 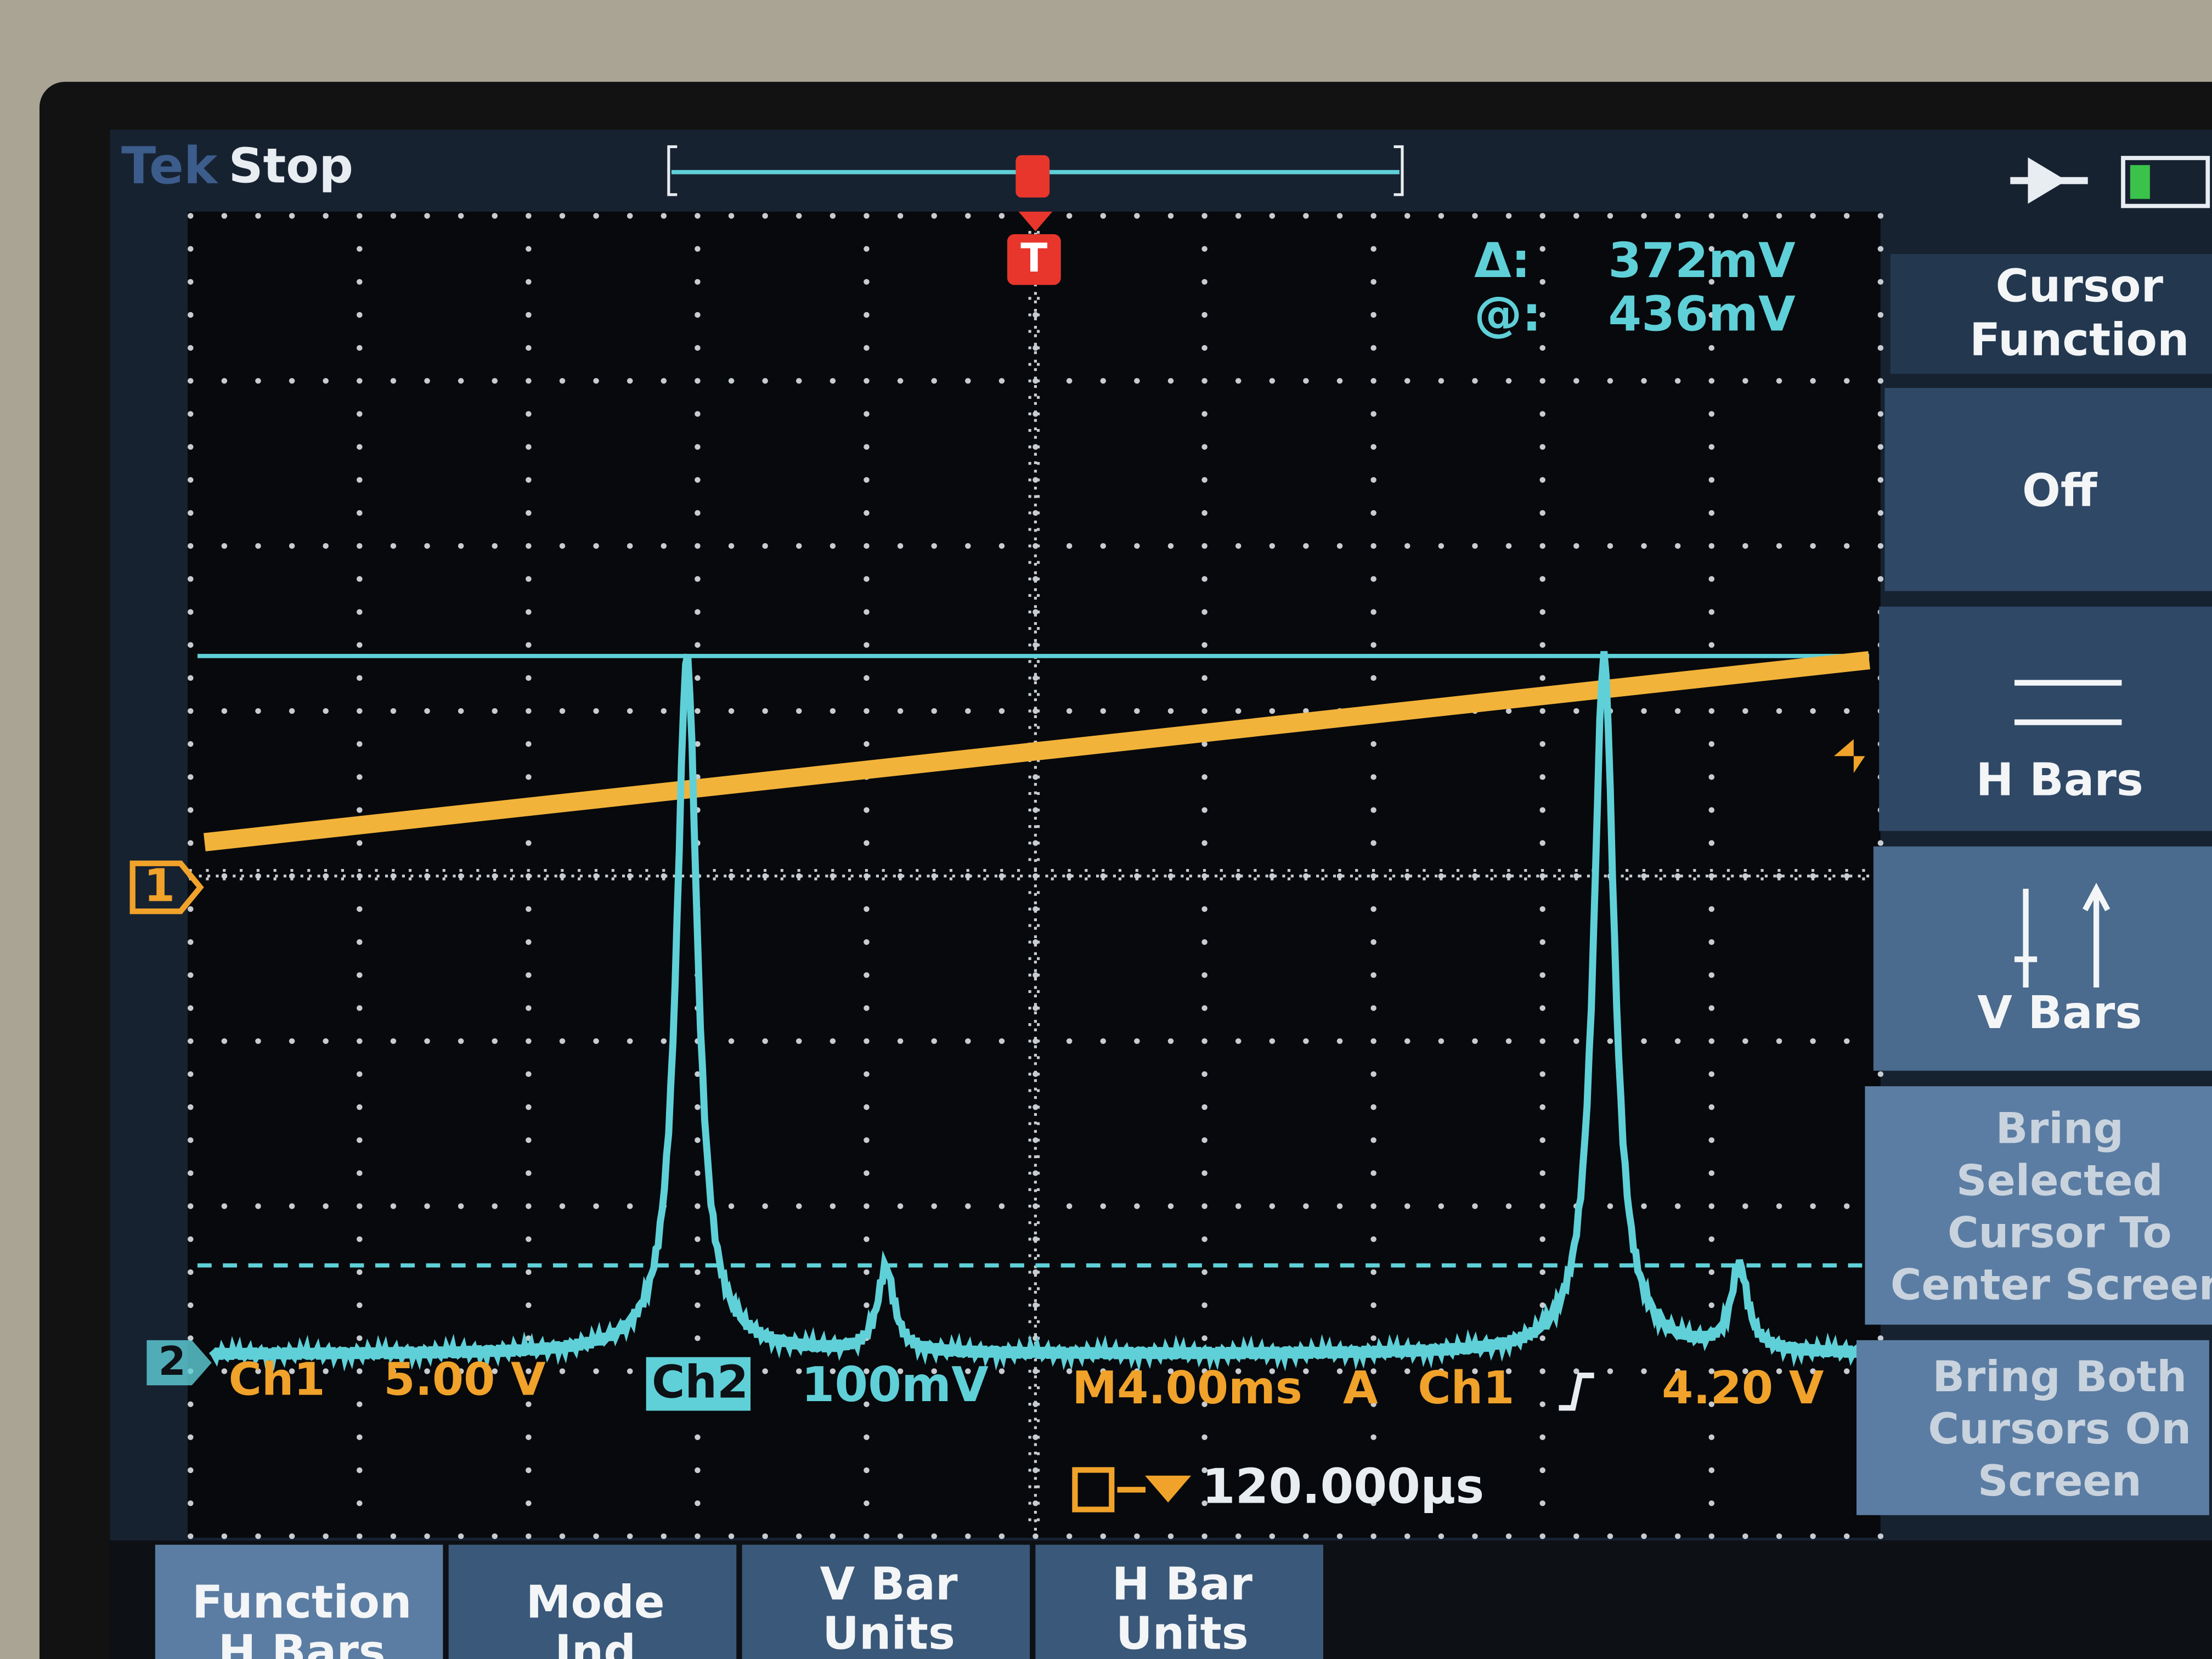 I want to click on menu-button-label: Selected, so click(x=2059, y=1180).